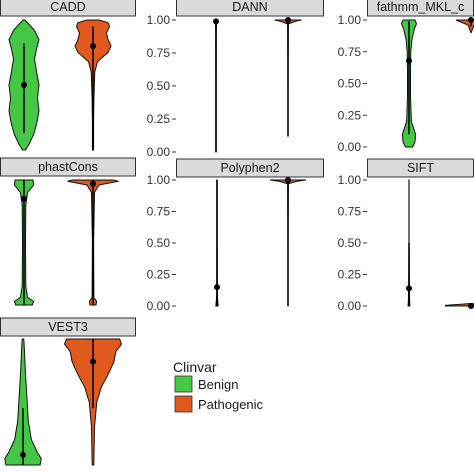 The height and width of the screenshot is (474, 474). What do you see at coordinates (216, 21) in the screenshot?
I see `median-point-dann-benign` at bounding box center [216, 21].